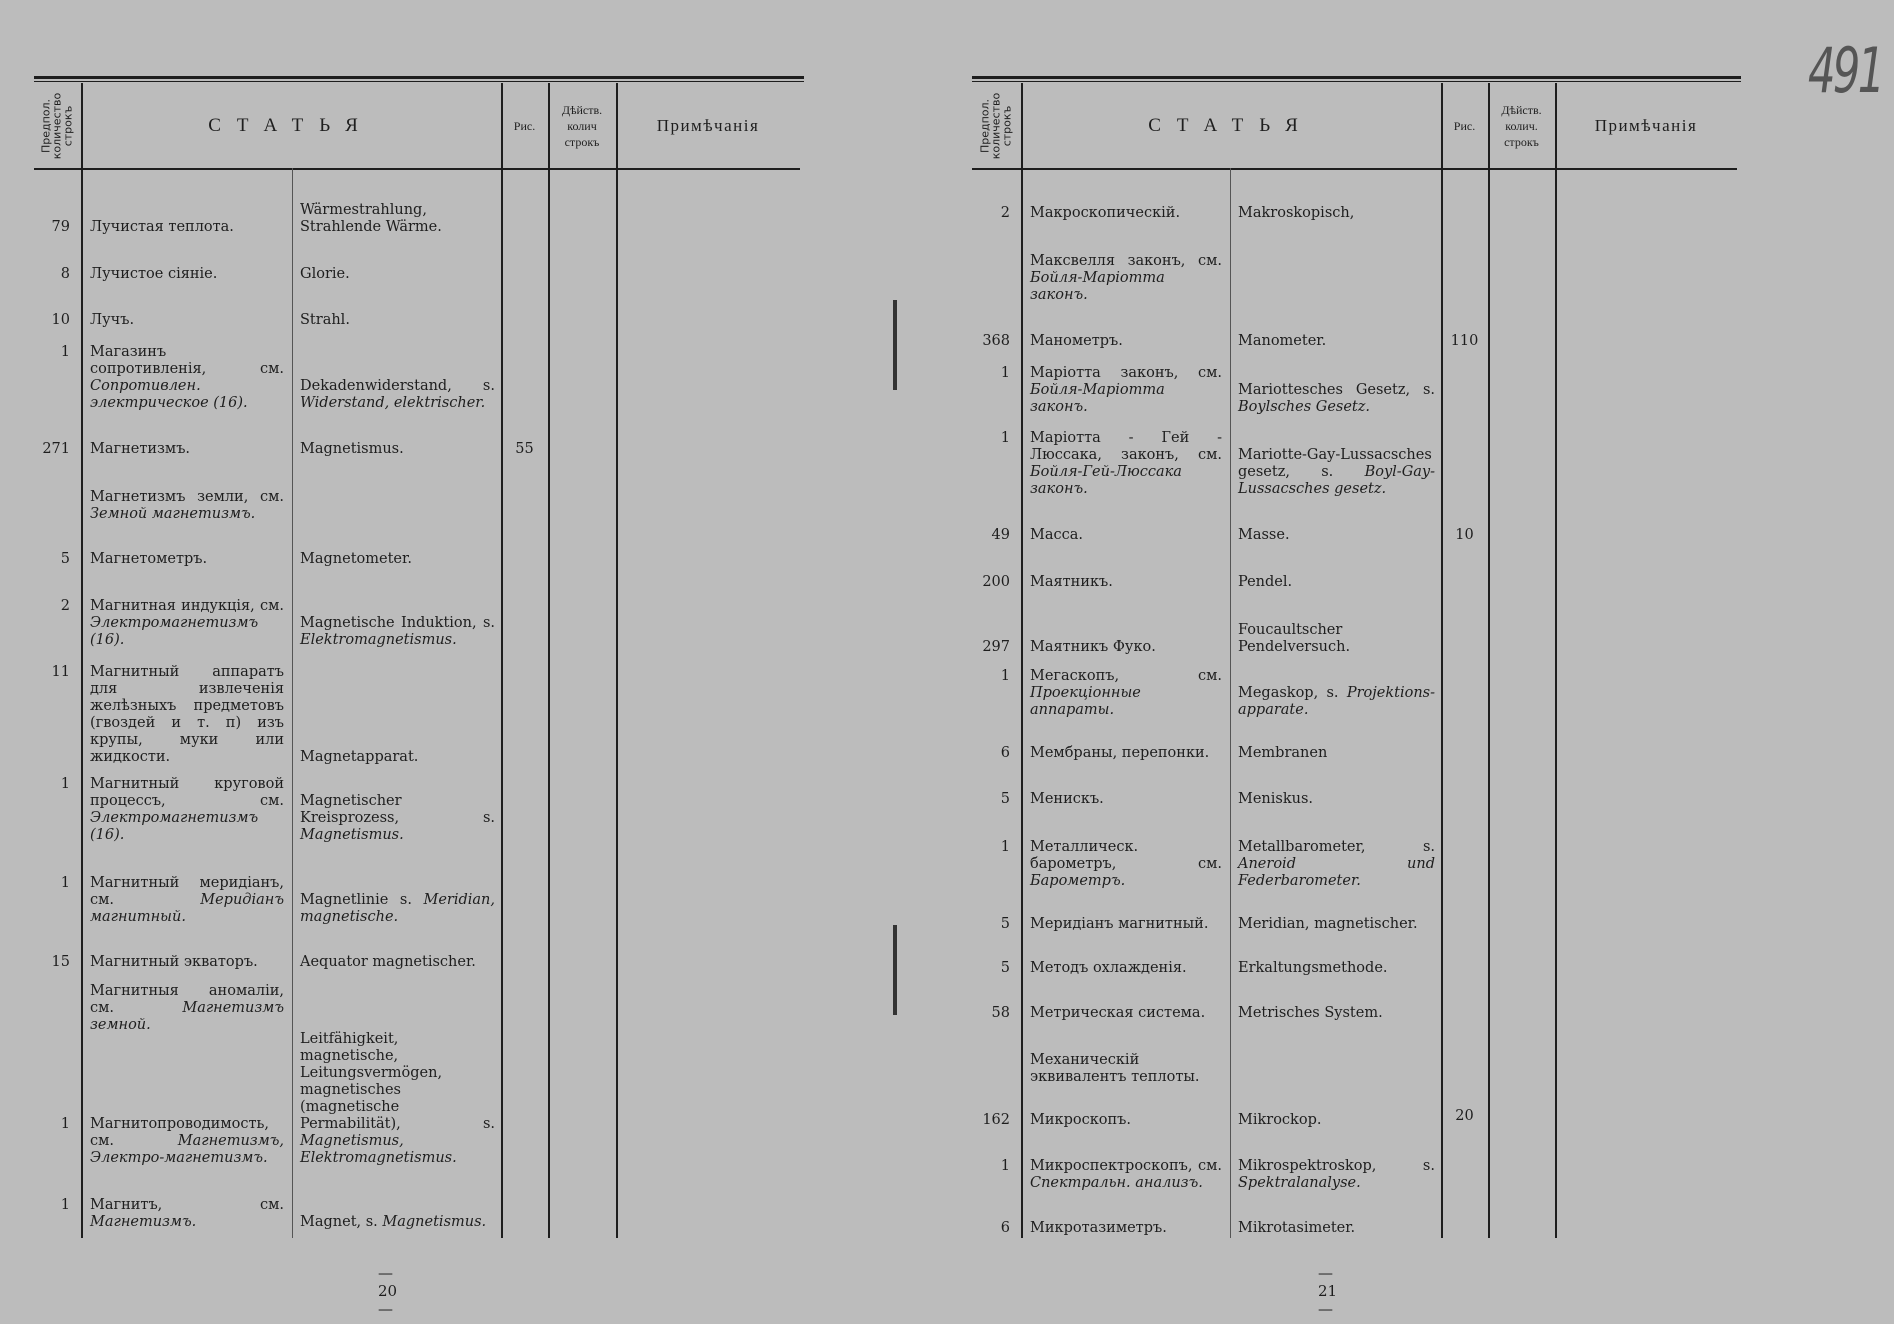  I want to click on article-russian: Магнитъ, см. Магнетизмъ., so click(186, 1214).